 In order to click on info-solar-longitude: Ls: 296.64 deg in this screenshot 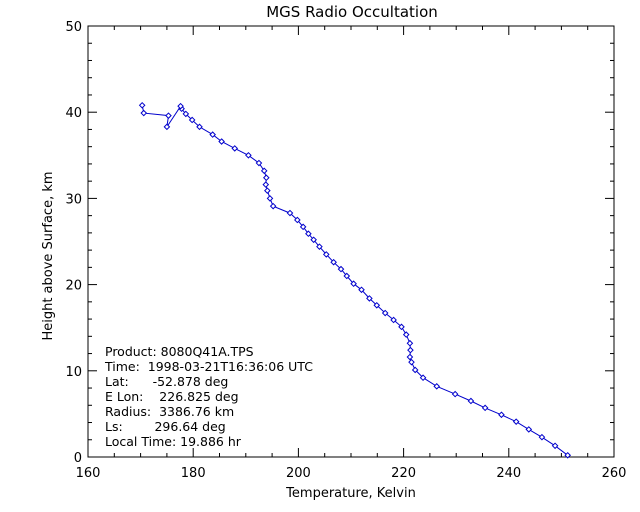, I will do `click(165, 426)`.